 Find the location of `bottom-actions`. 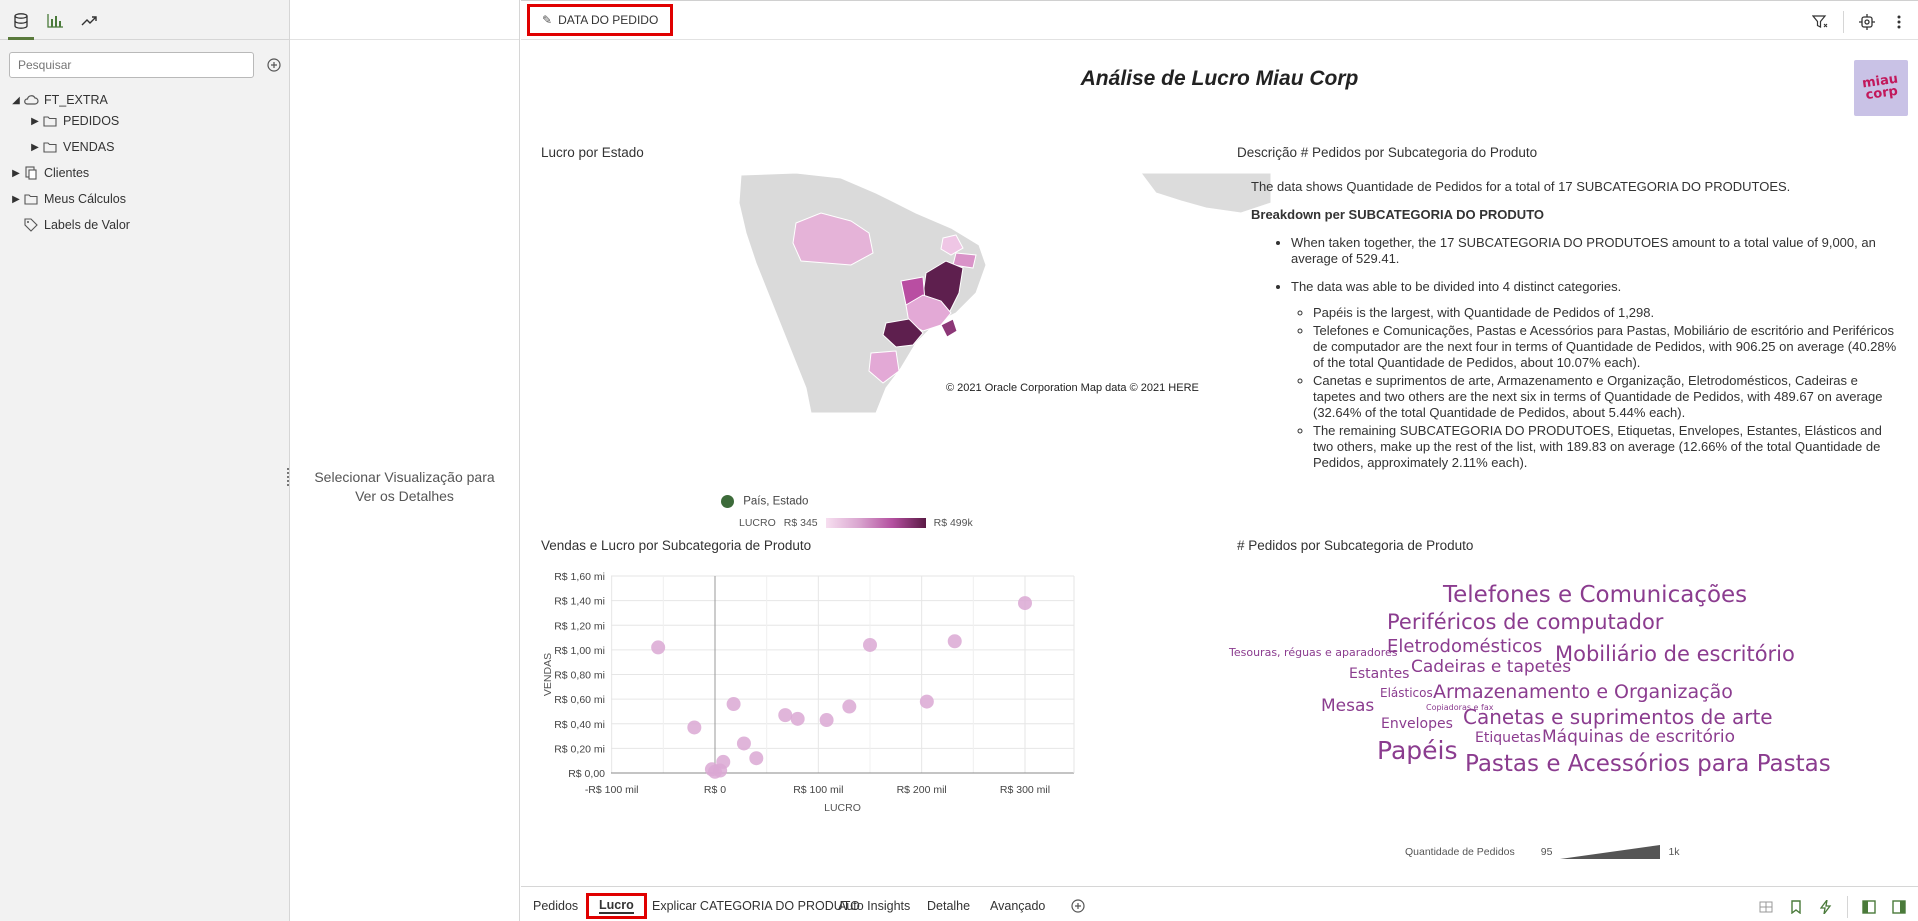

bottom-actions is located at coordinates (1832, 907).